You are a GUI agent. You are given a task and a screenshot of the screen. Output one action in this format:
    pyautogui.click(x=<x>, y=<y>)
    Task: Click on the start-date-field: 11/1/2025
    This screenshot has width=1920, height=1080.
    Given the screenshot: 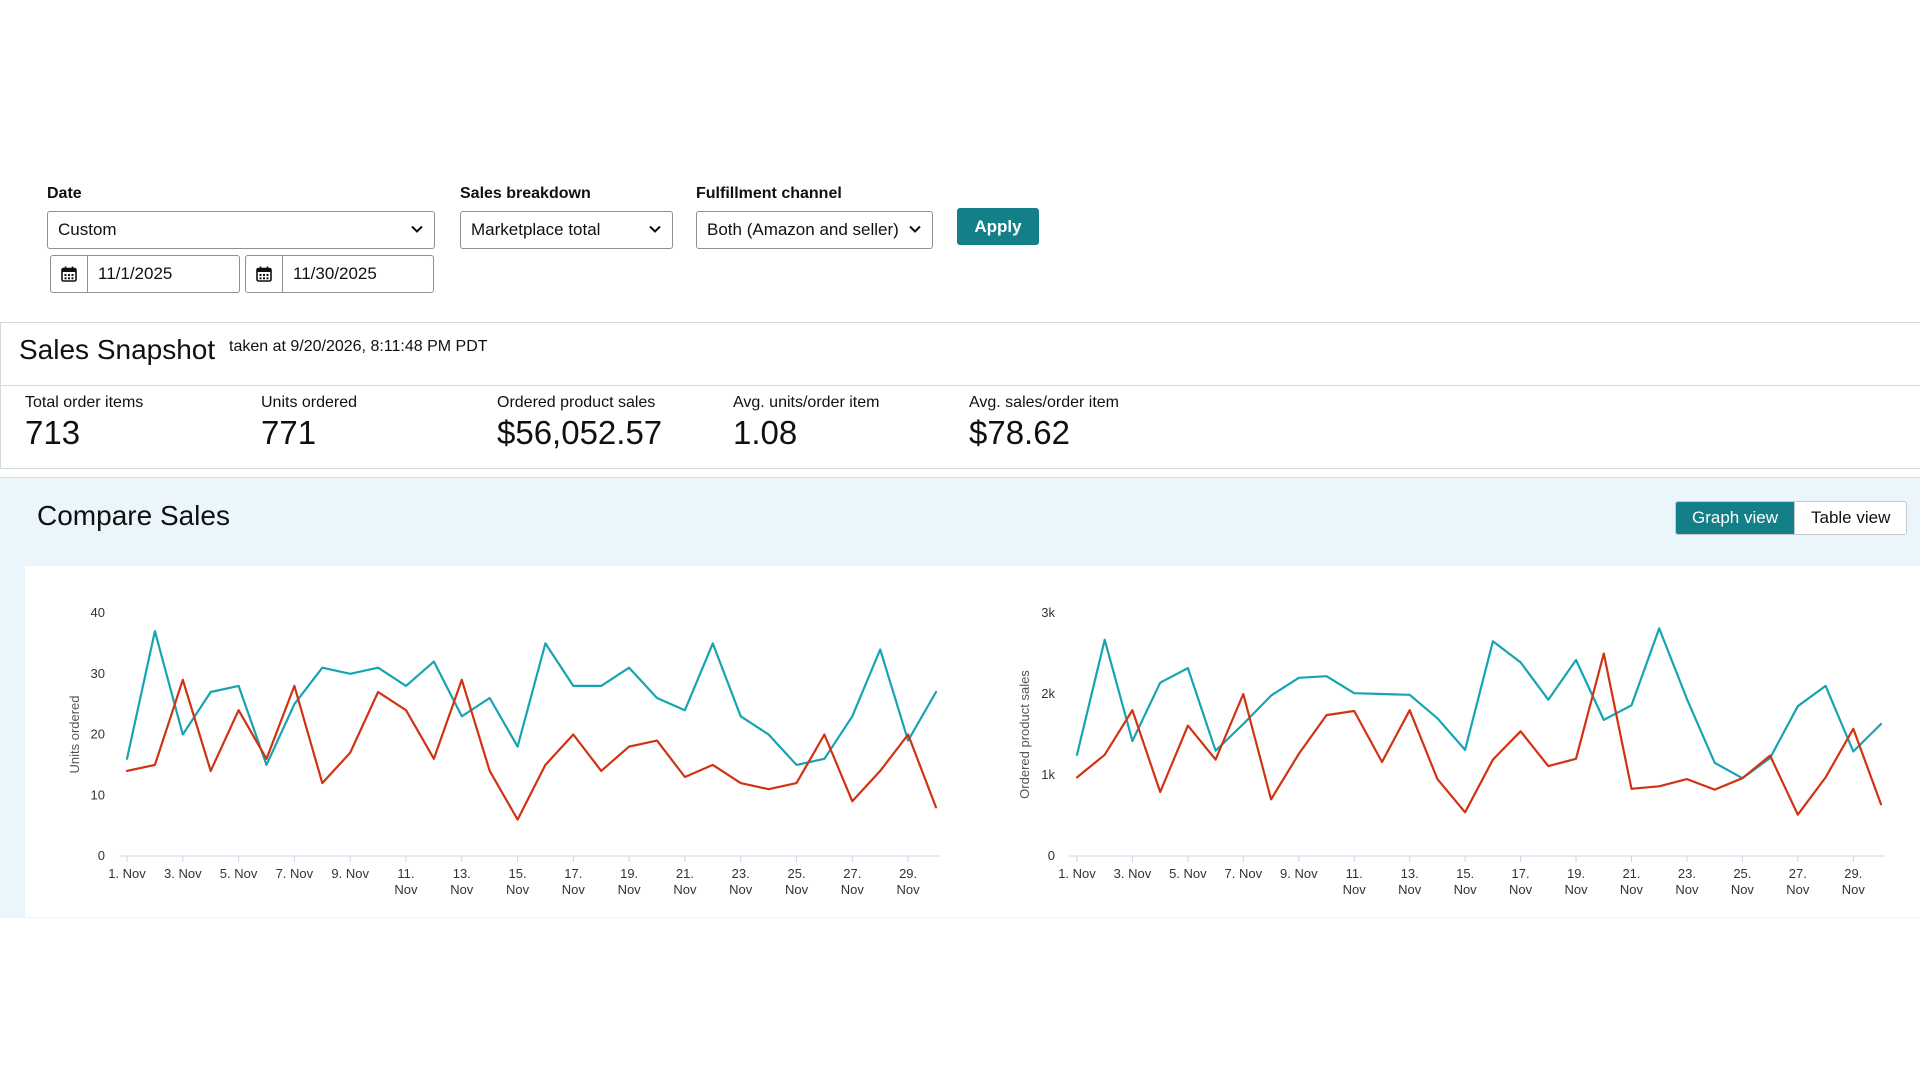 What is the action you would take?
    pyautogui.click(x=145, y=274)
    